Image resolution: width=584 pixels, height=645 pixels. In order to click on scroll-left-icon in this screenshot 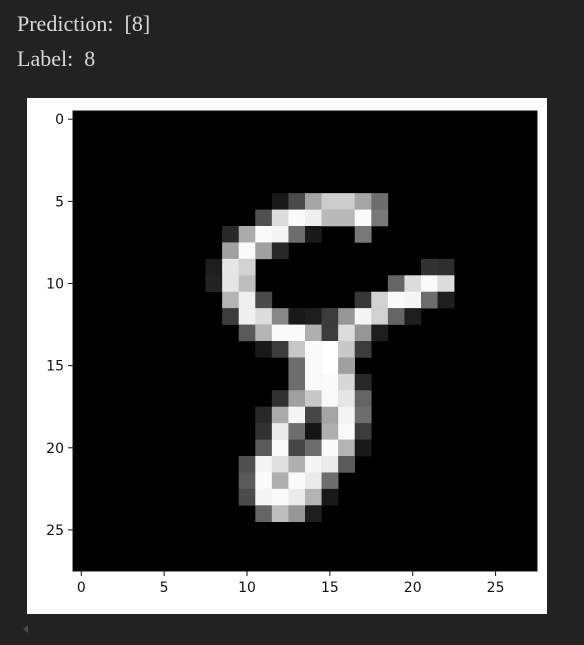, I will do `click(25, 629)`.